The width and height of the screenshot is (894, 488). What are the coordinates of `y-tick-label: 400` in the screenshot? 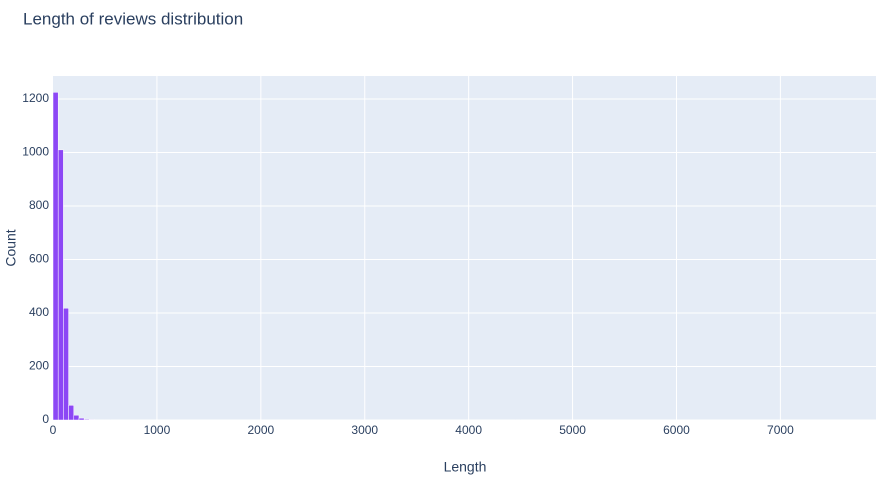 It's located at (39, 312).